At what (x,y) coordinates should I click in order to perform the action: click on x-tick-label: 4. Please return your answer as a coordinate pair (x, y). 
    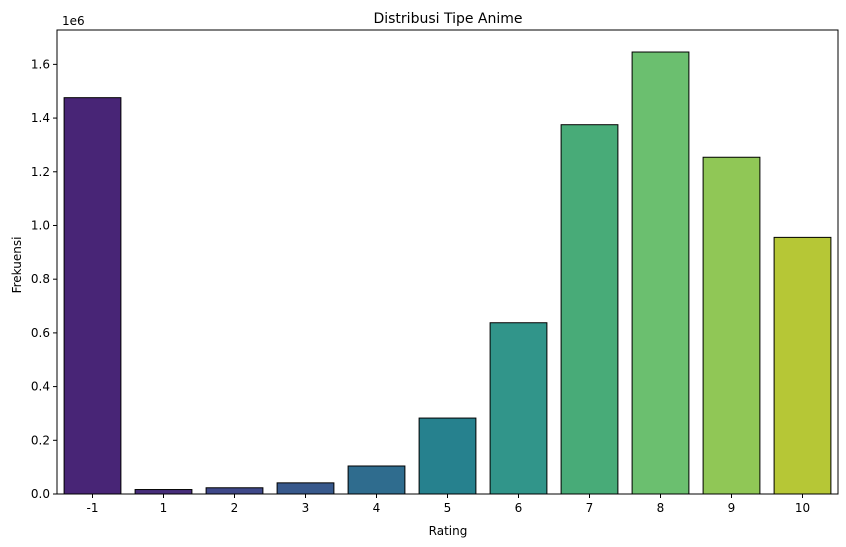
    Looking at the image, I should click on (377, 508).